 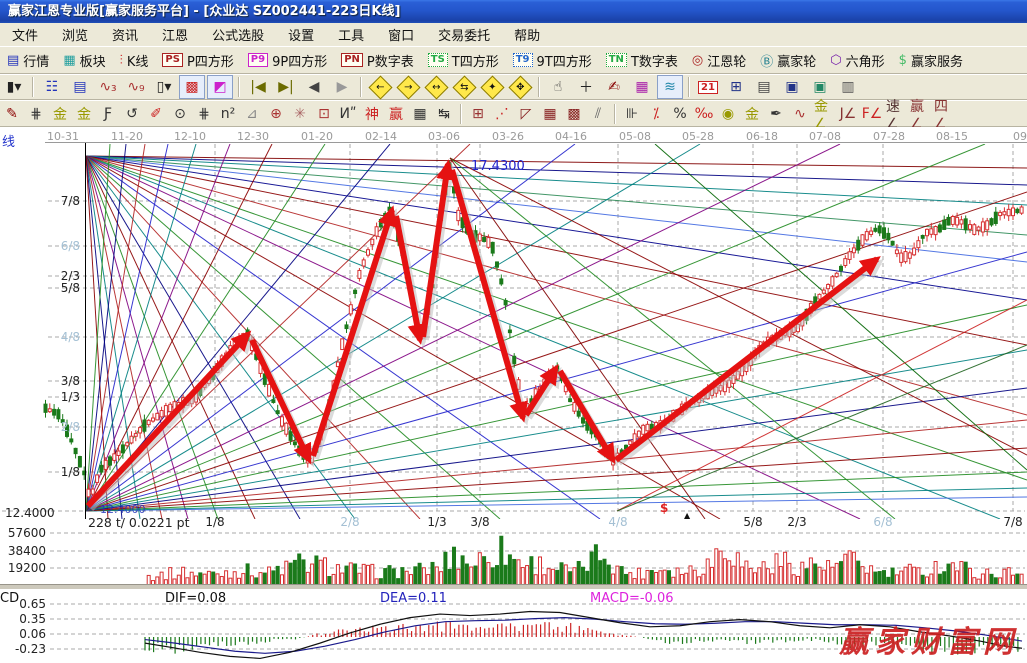 I want to click on j-angle-tool: J∠, so click(x=848, y=114).